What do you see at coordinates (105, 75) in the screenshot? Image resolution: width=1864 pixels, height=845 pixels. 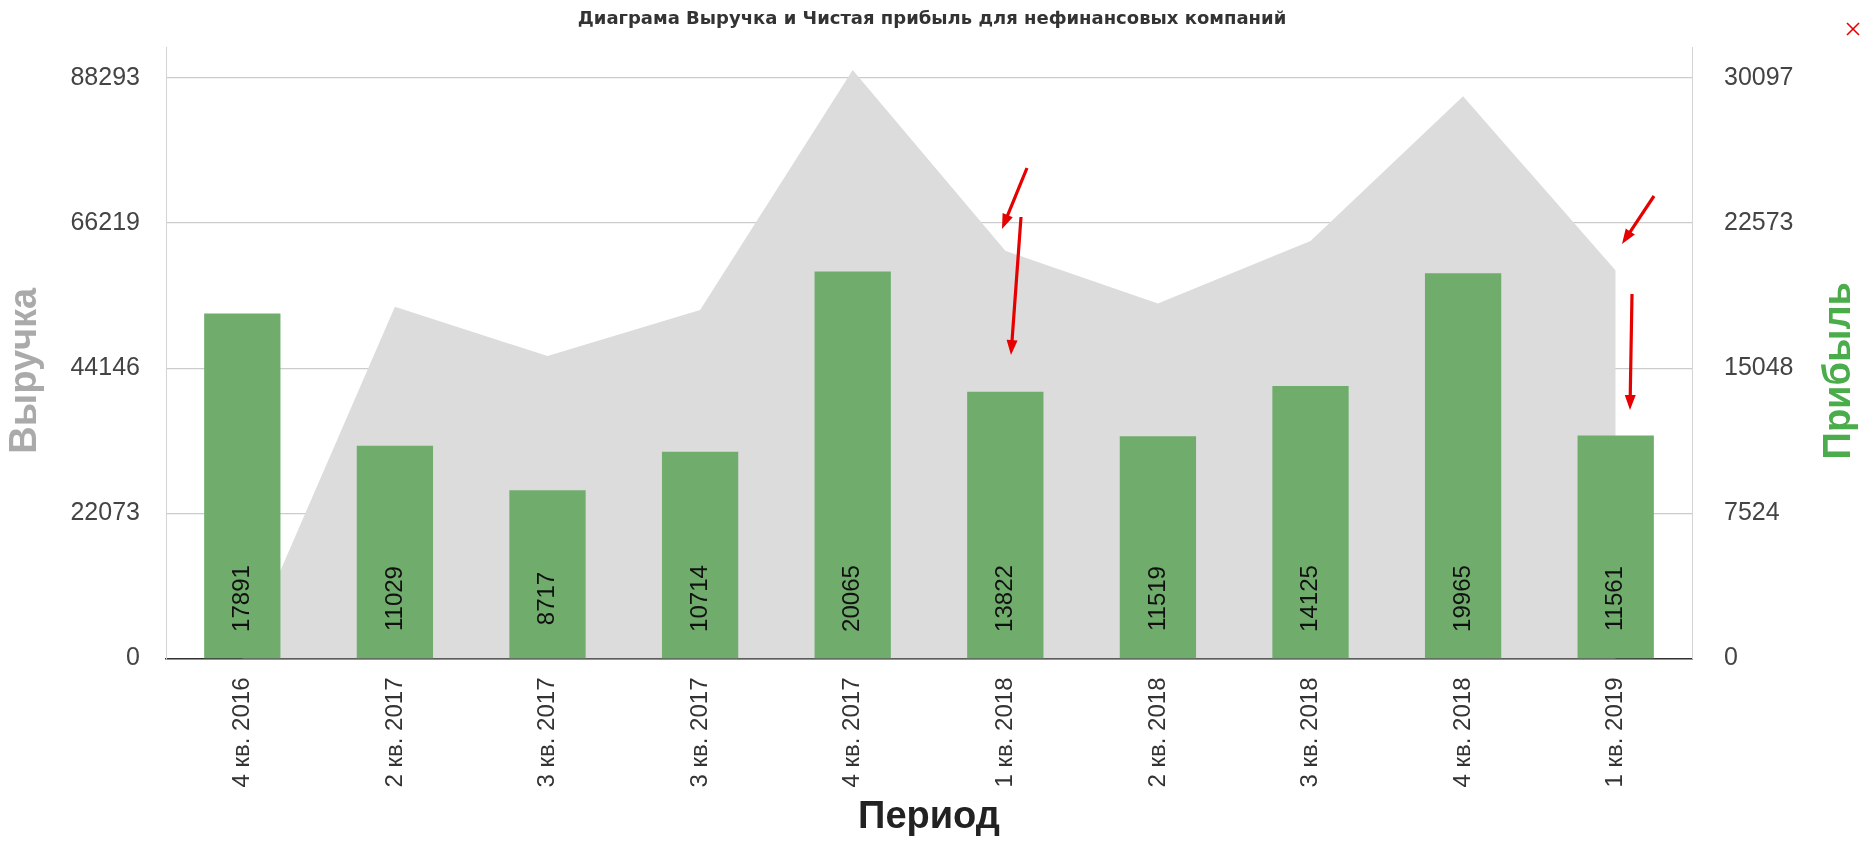 I see `y-tick-label: 88293` at bounding box center [105, 75].